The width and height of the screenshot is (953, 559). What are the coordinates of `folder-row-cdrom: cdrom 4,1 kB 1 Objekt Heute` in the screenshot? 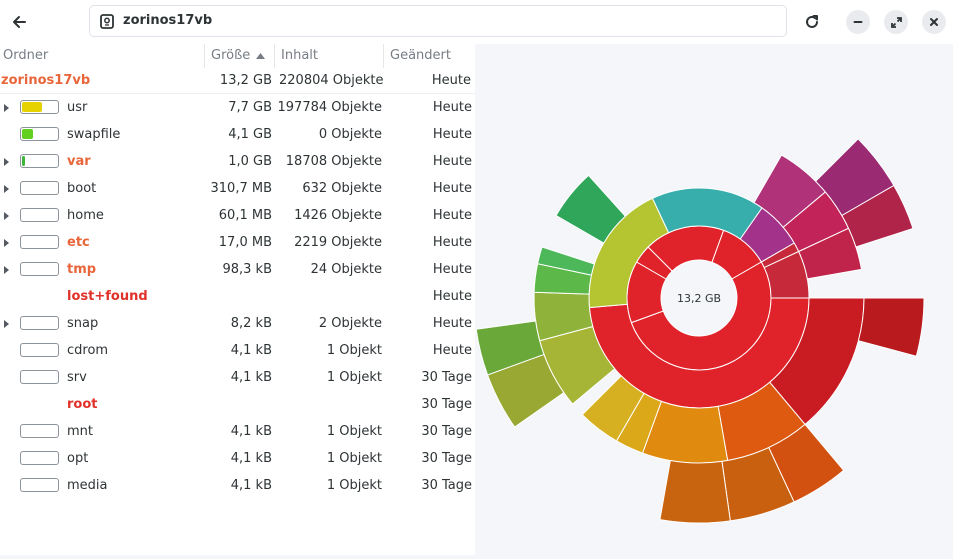 It's located at (237, 350).